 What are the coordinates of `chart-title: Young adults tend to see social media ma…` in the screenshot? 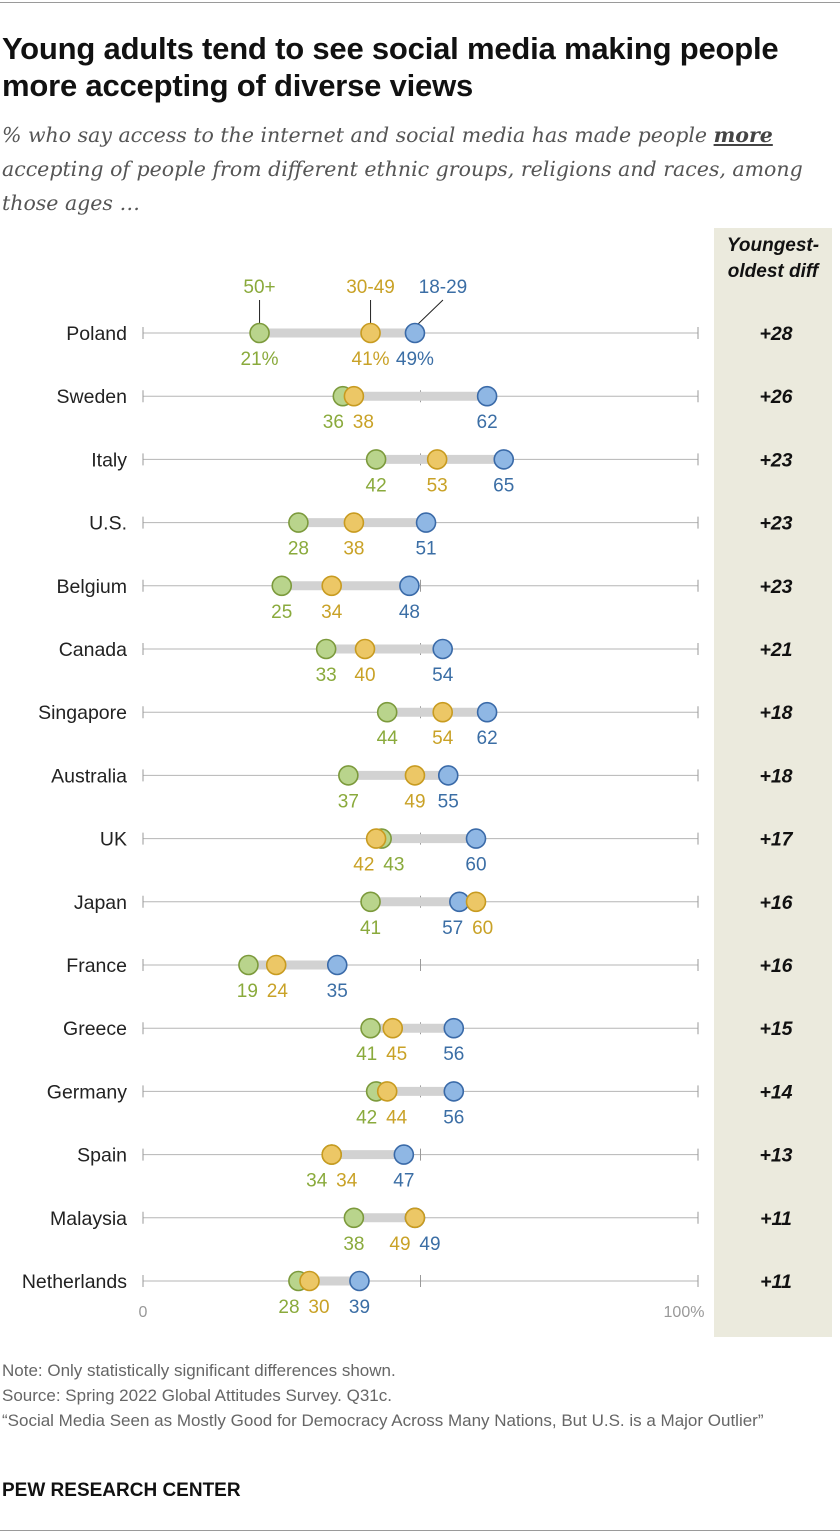 It's located at (390, 67).